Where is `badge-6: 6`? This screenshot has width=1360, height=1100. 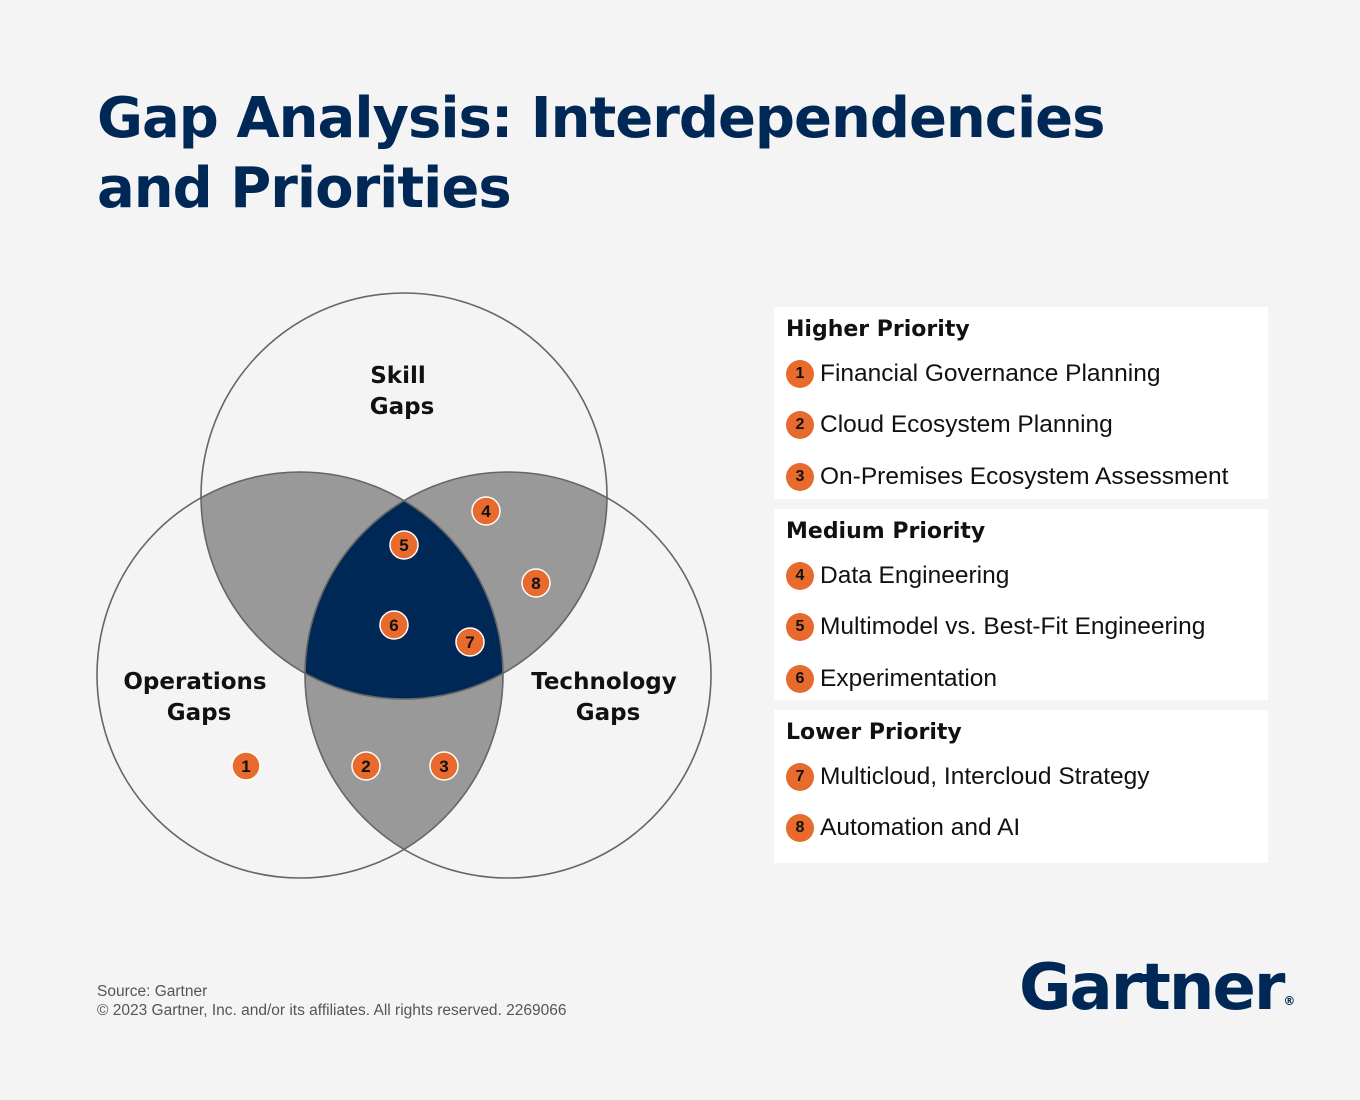
badge-6: 6 is located at coordinates (394, 625).